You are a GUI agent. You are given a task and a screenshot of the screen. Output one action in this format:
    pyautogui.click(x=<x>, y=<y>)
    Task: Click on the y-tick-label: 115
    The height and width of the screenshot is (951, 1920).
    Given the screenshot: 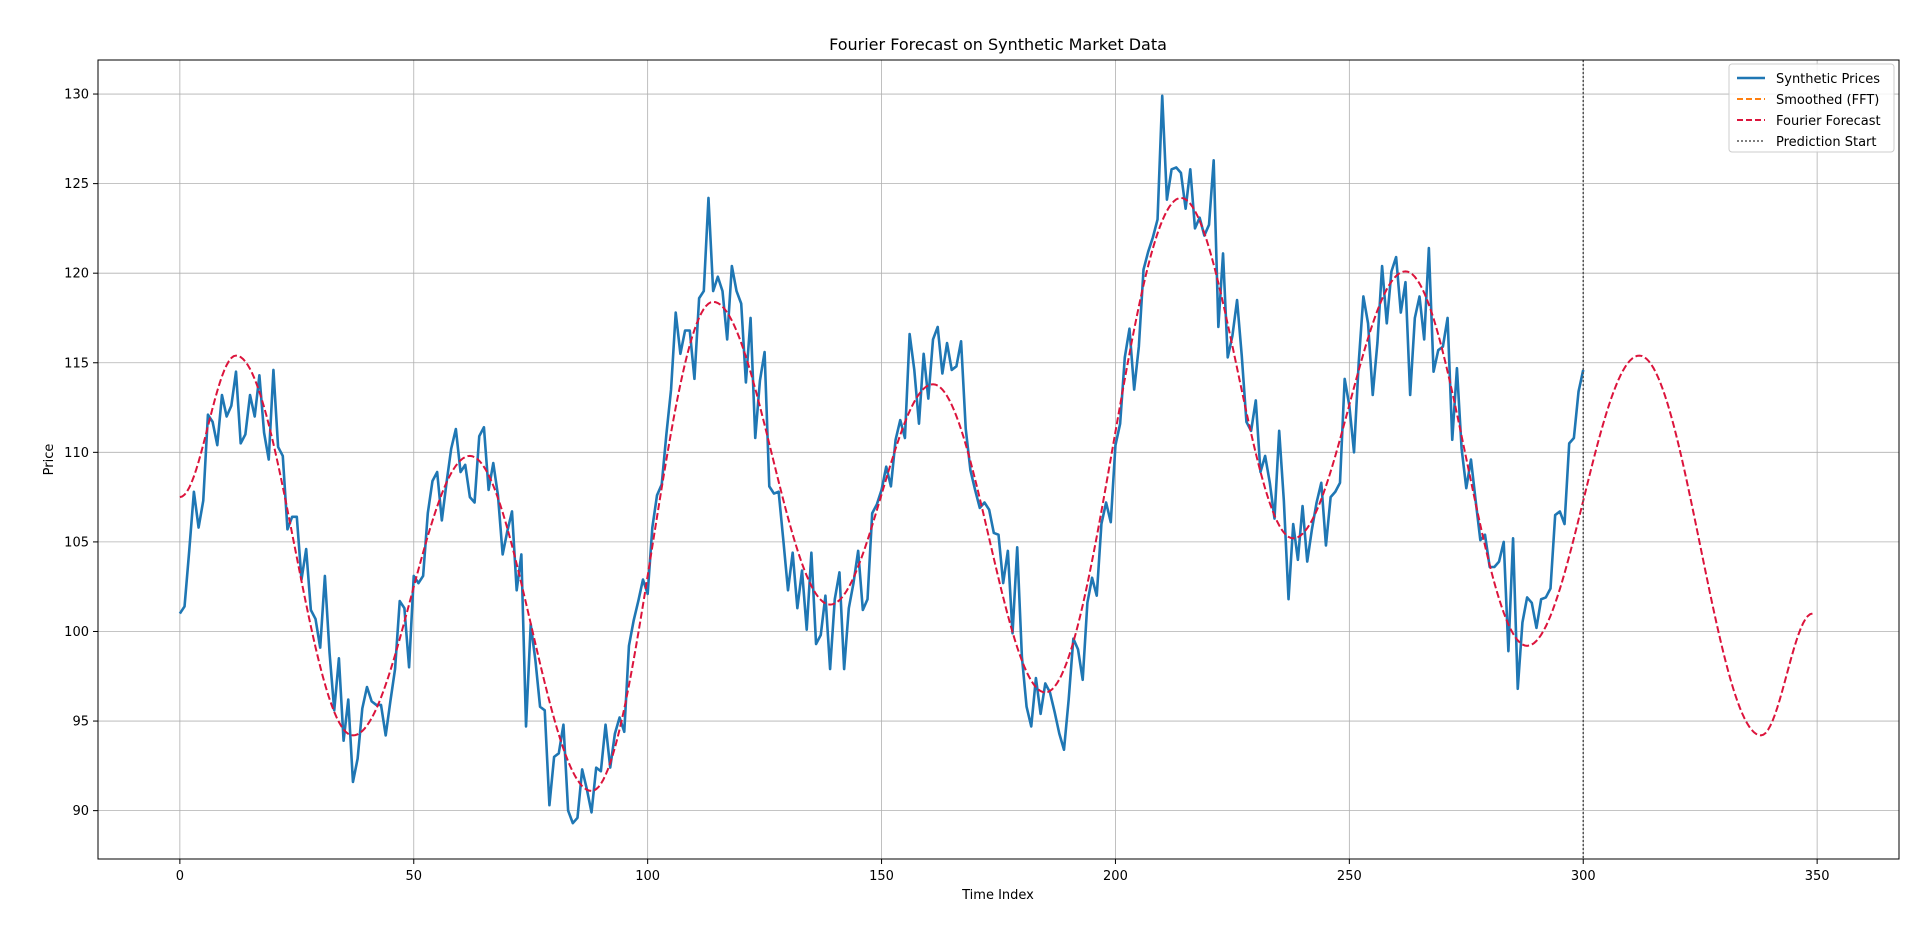 What is the action you would take?
    pyautogui.click(x=76, y=363)
    